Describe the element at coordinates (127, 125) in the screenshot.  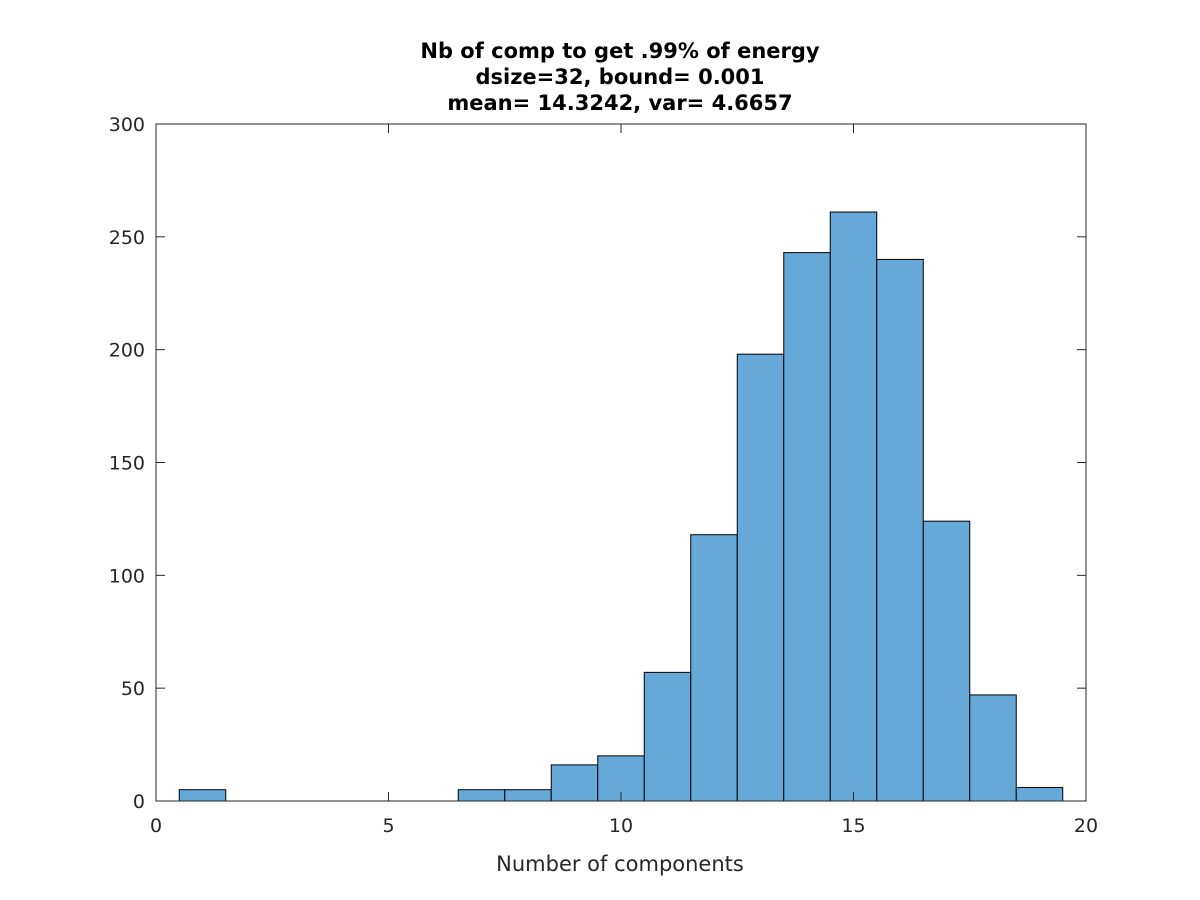
I see `y-tick-label: 300` at that location.